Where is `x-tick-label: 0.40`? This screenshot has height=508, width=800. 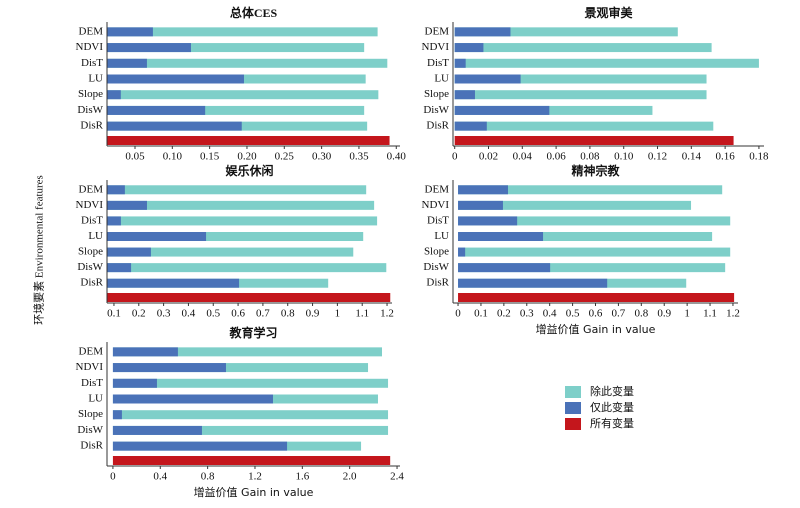 x-tick-label: 0.40 is located at coordinates (397, 157).